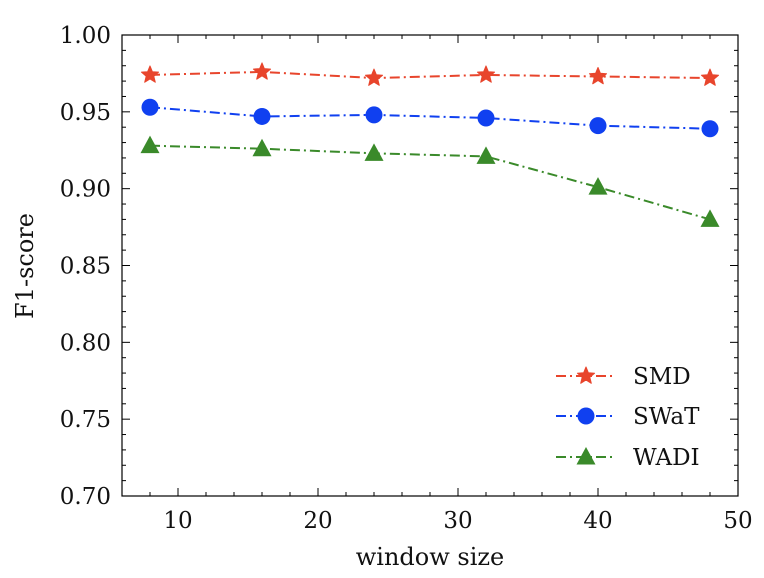  I want to click on x-tick-label: 40, so click(597, 521).